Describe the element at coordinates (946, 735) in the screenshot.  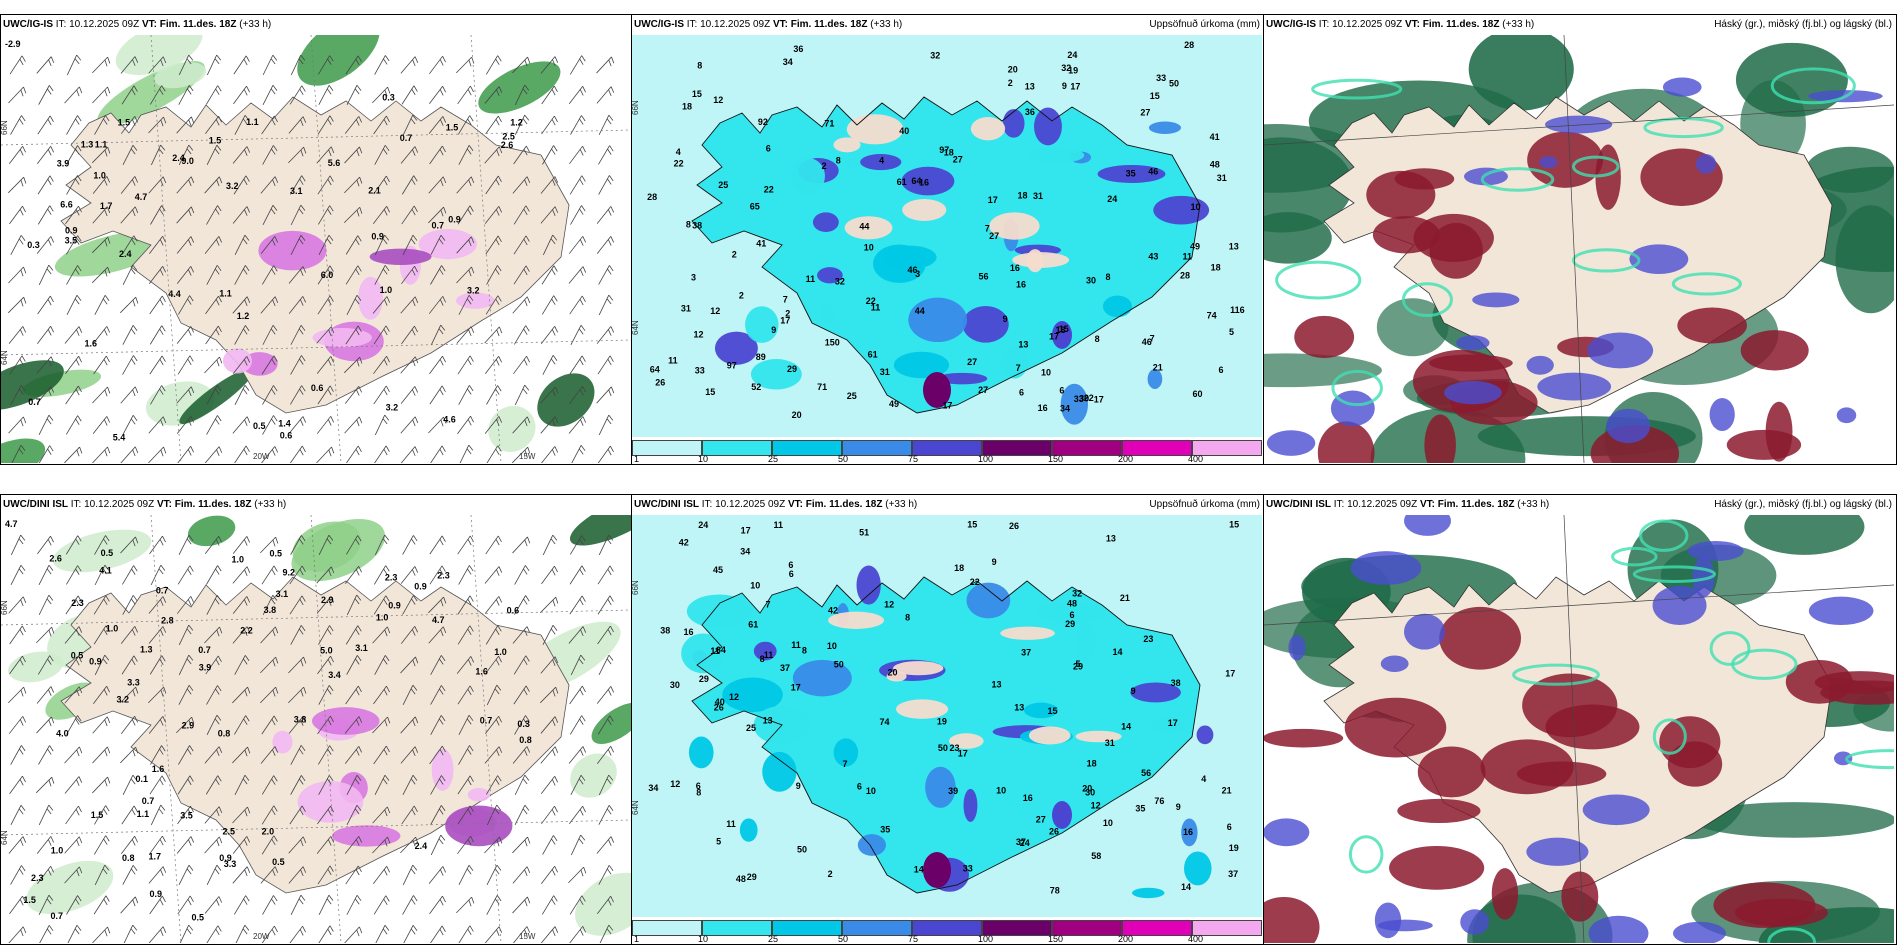
I see `island-outline` at that location.